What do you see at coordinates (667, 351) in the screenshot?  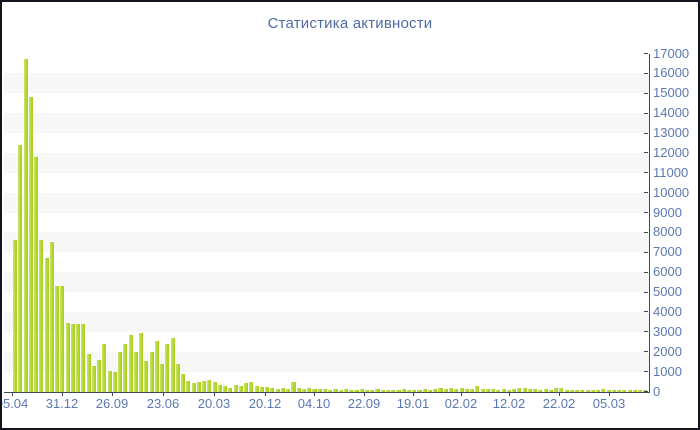 I see `y-axis-tick-label: 2000` at bounding box center [667, 351].